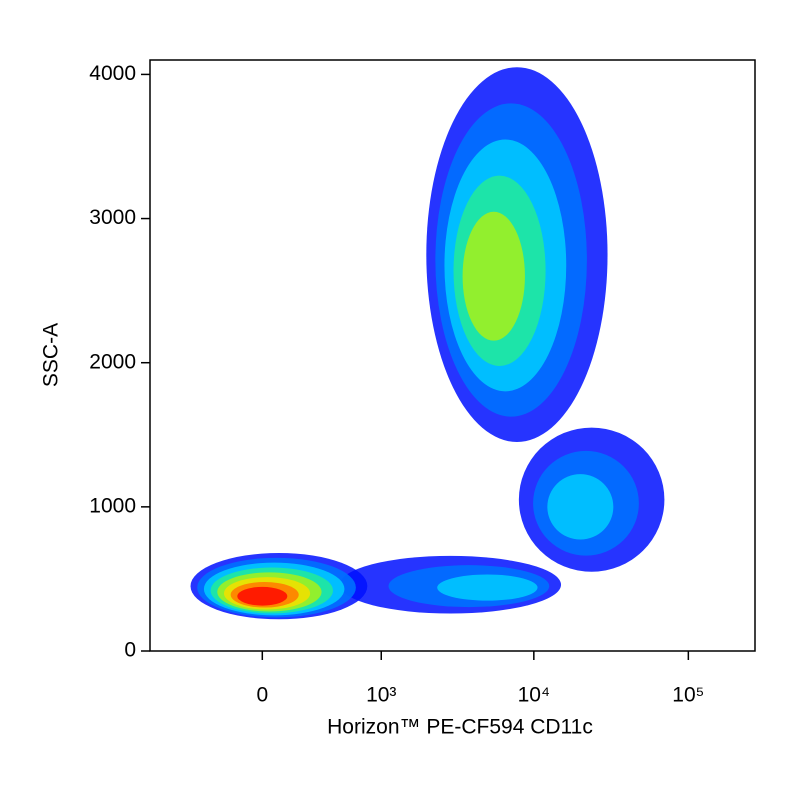 The width and height of the screenshot is (800, 805). Describe the element at coordinates (460, 727) in the screenshot. I see `x-axis-label: Horizon™ PE-CF594 CD11c` at that location.